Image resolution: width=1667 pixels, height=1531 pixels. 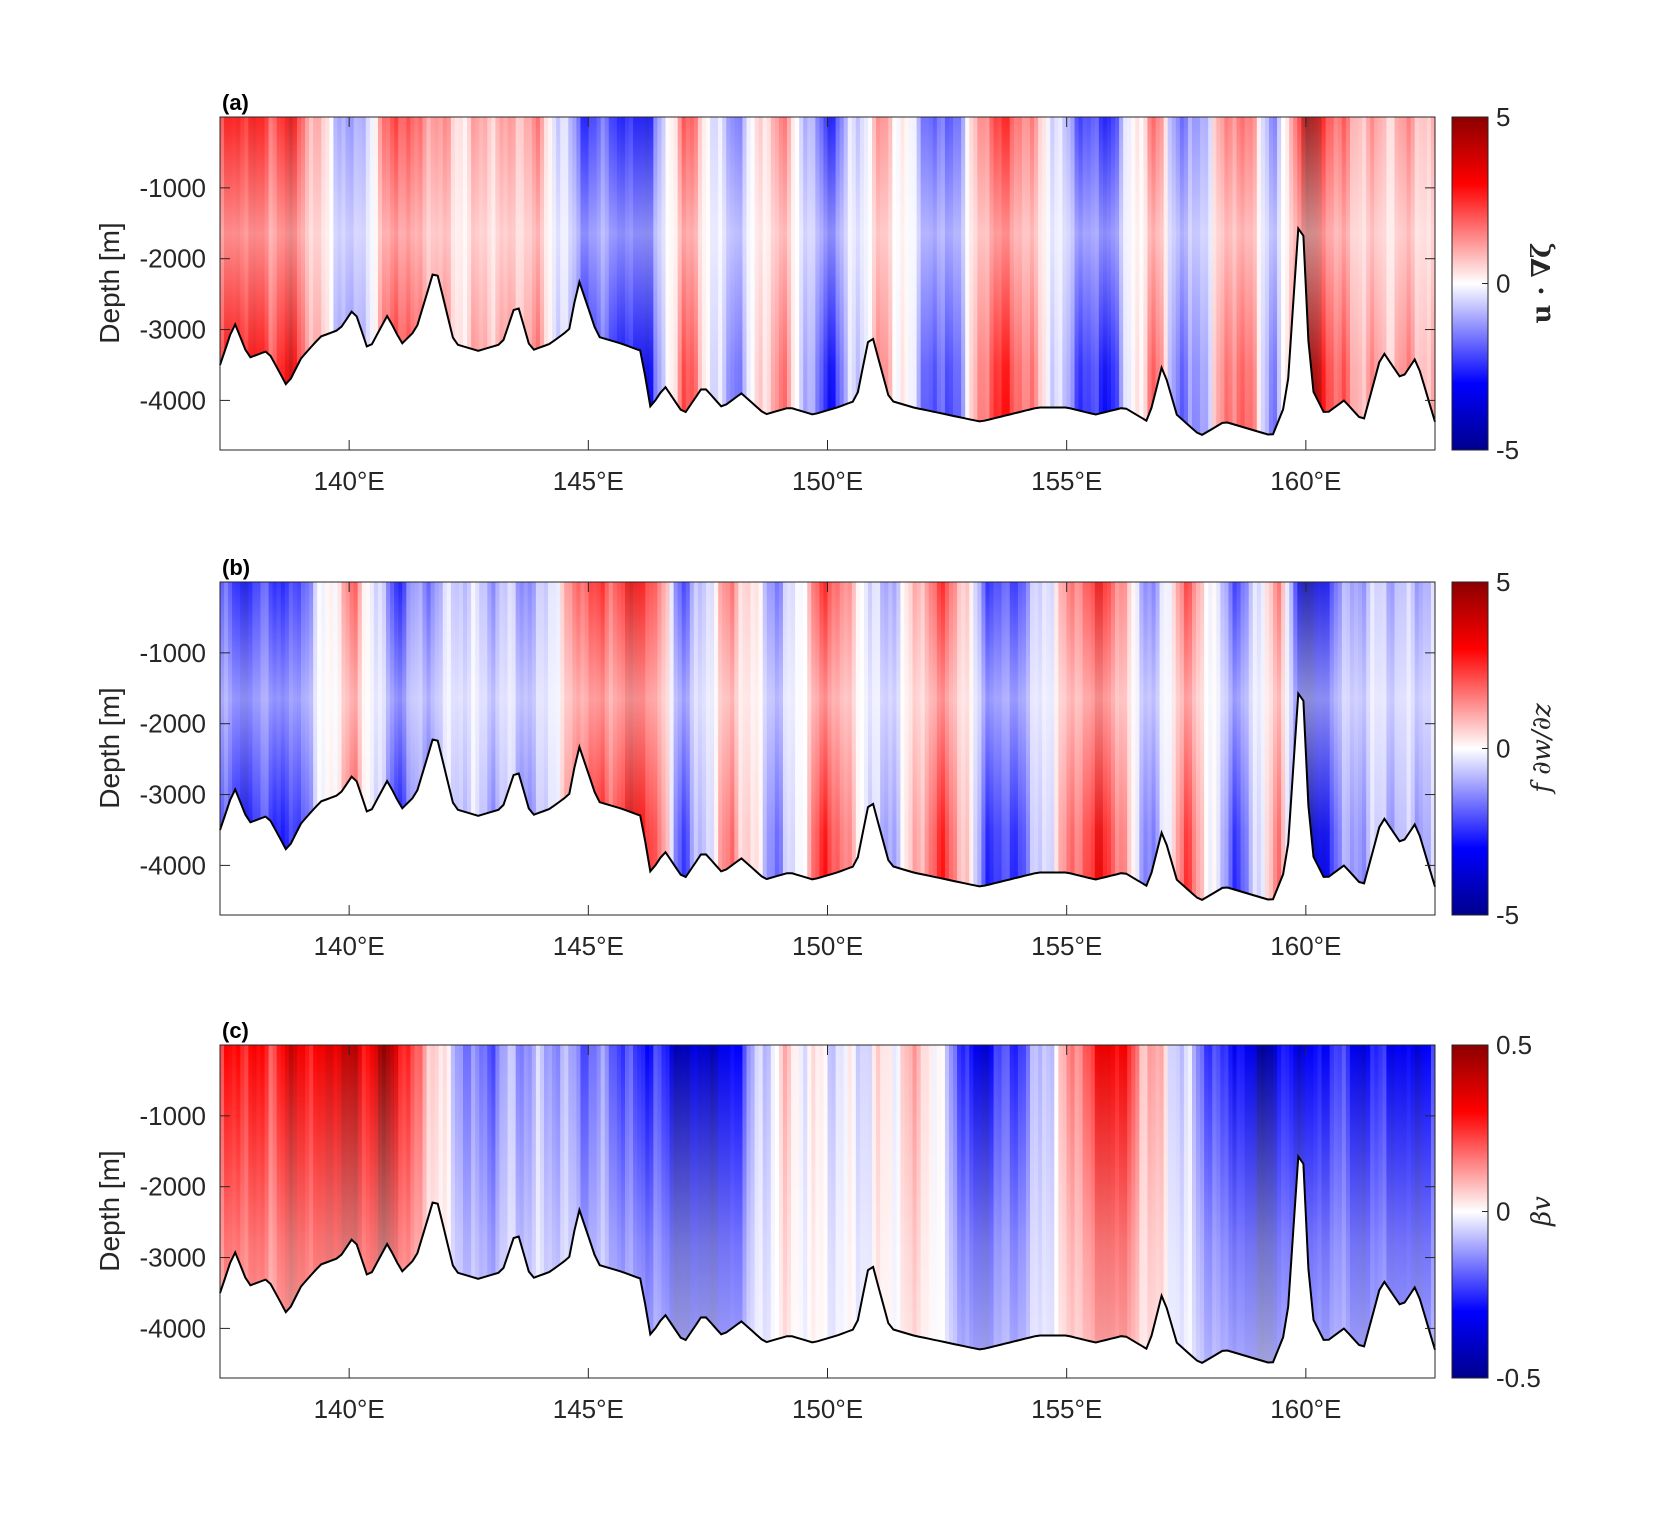 I want to click on panel-label: (c), so click(x=235, y=1030).